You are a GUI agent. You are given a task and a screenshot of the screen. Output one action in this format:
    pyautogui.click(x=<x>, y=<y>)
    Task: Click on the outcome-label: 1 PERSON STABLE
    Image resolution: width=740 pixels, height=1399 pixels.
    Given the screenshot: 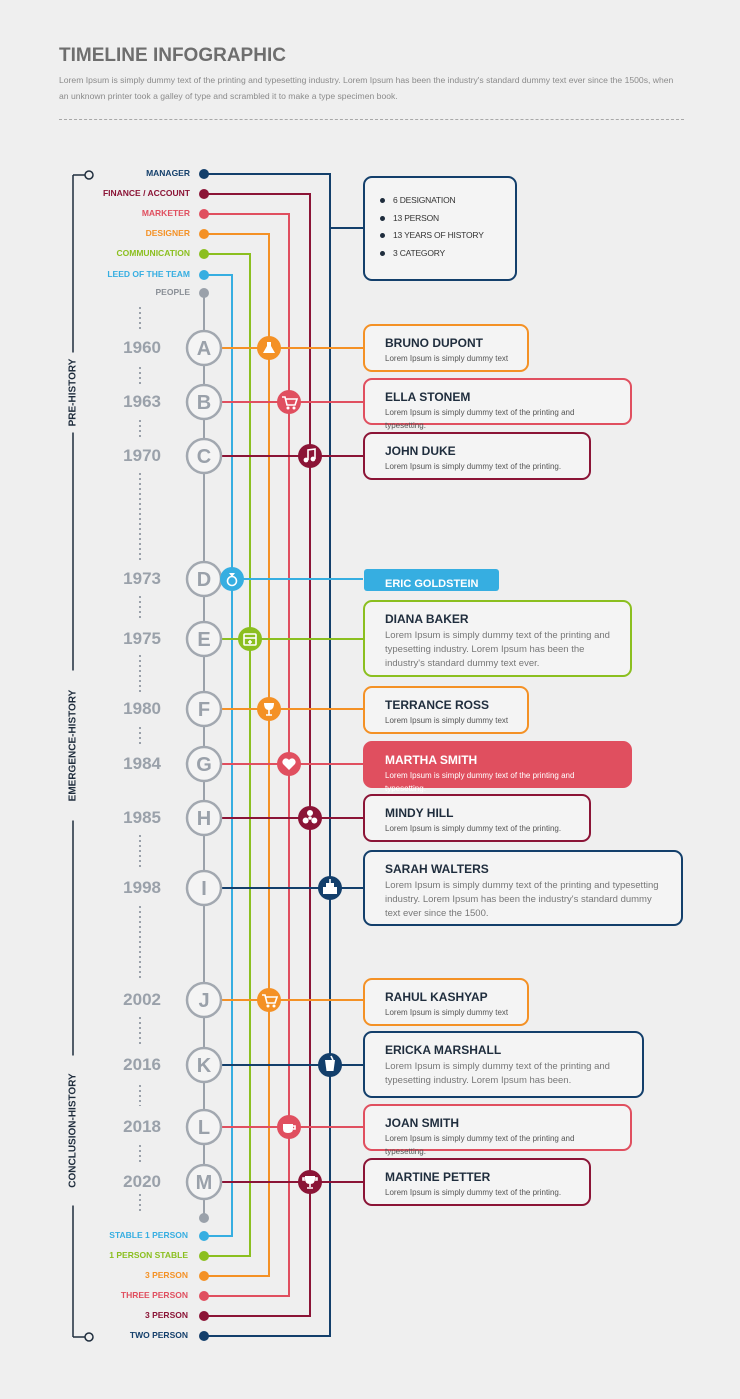 What is the action you would take?
    pyautogui.click(x=148, y=1255)
    